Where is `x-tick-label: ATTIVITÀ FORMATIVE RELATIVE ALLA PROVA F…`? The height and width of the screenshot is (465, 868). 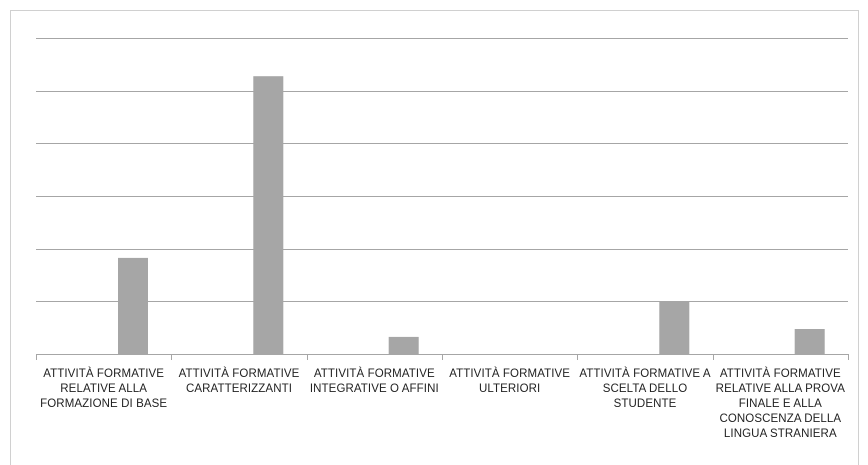 x-tick-label: ATTIVITÀ FORMATIVE RELATIVE ALLA PROVA F… is located at coordinates (780, 404).